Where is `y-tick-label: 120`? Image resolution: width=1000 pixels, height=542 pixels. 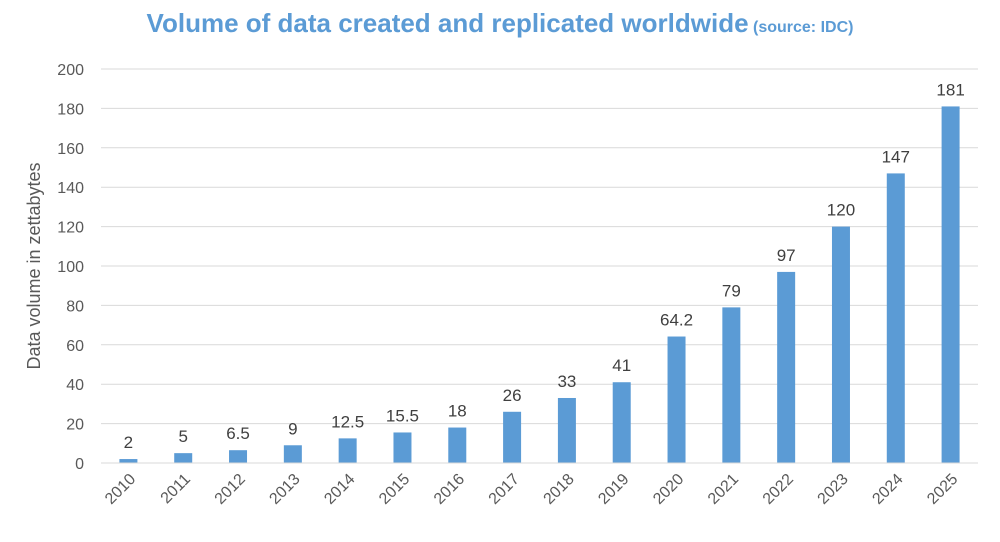 y-tick-label: 120 is located at coordinates (70, 228).